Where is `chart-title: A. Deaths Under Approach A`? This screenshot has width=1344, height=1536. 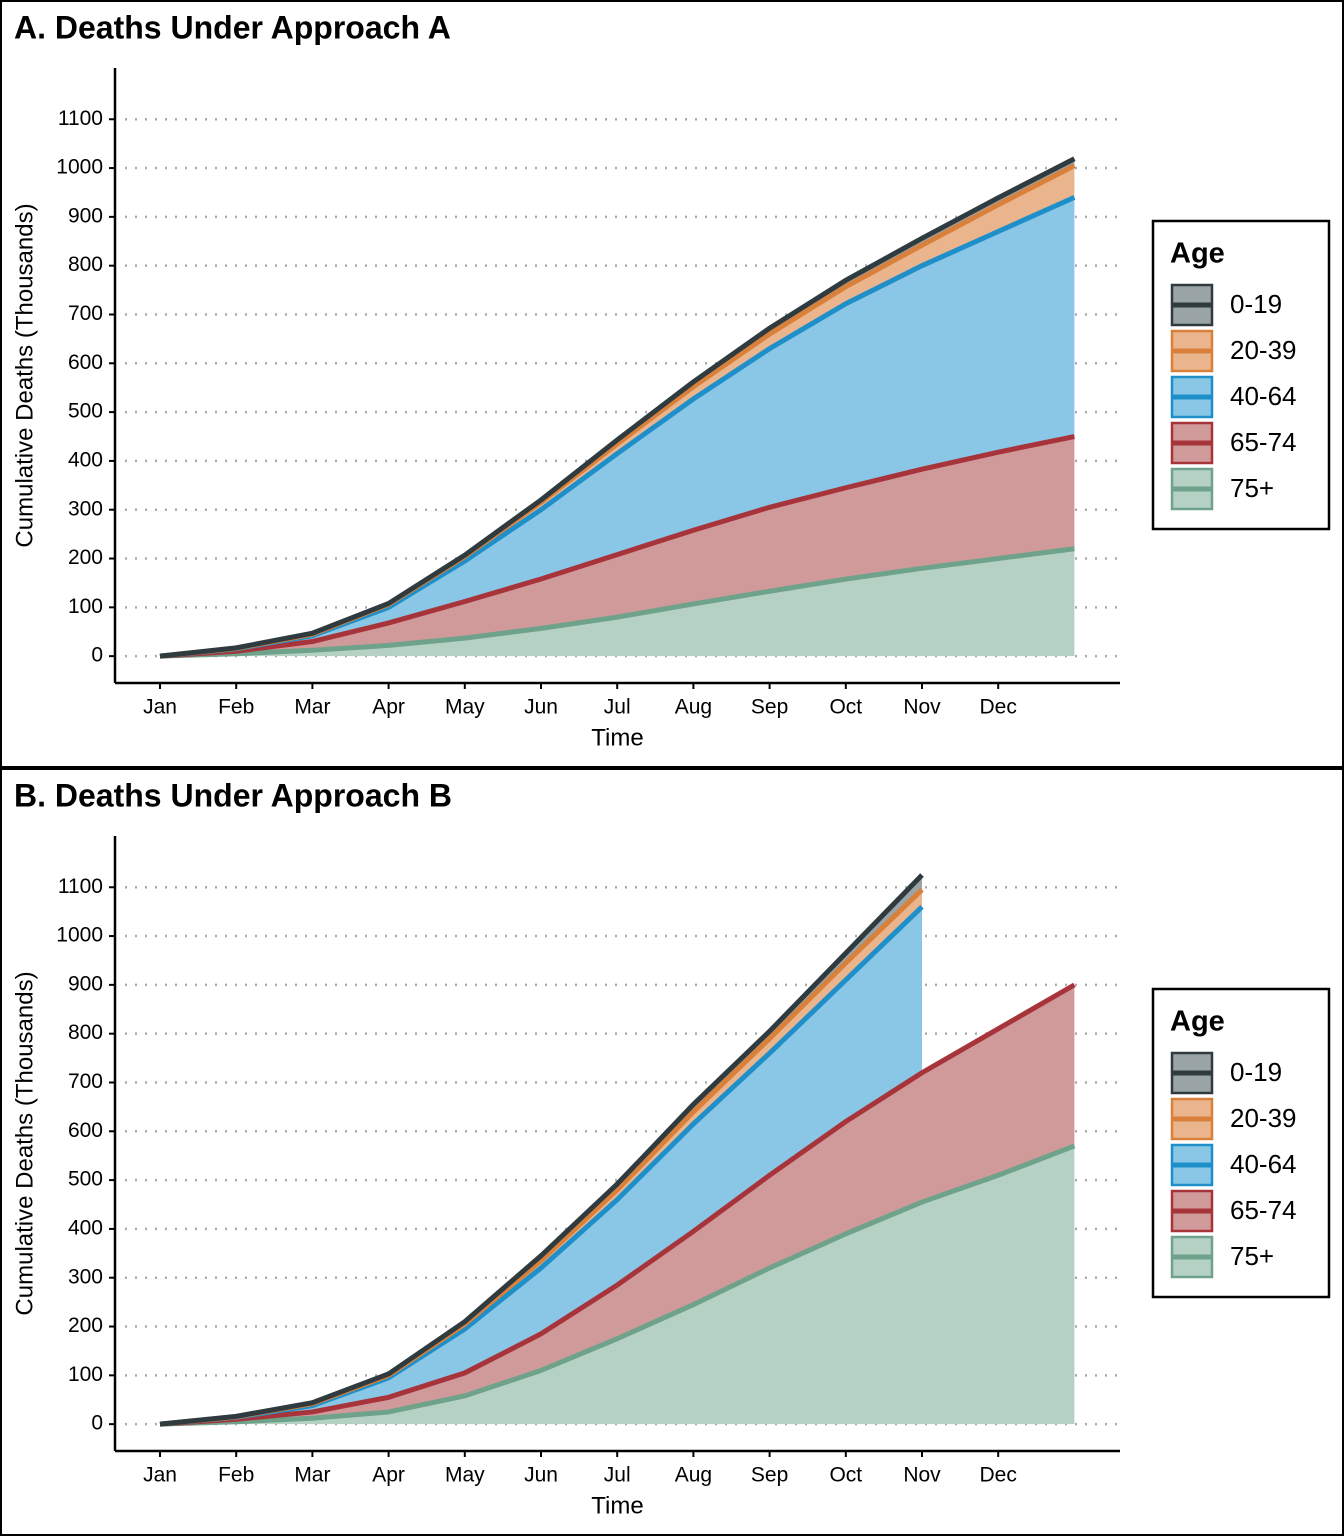 chart-title: A. Deaths Under Approach A is located at coordinates (232, 27).